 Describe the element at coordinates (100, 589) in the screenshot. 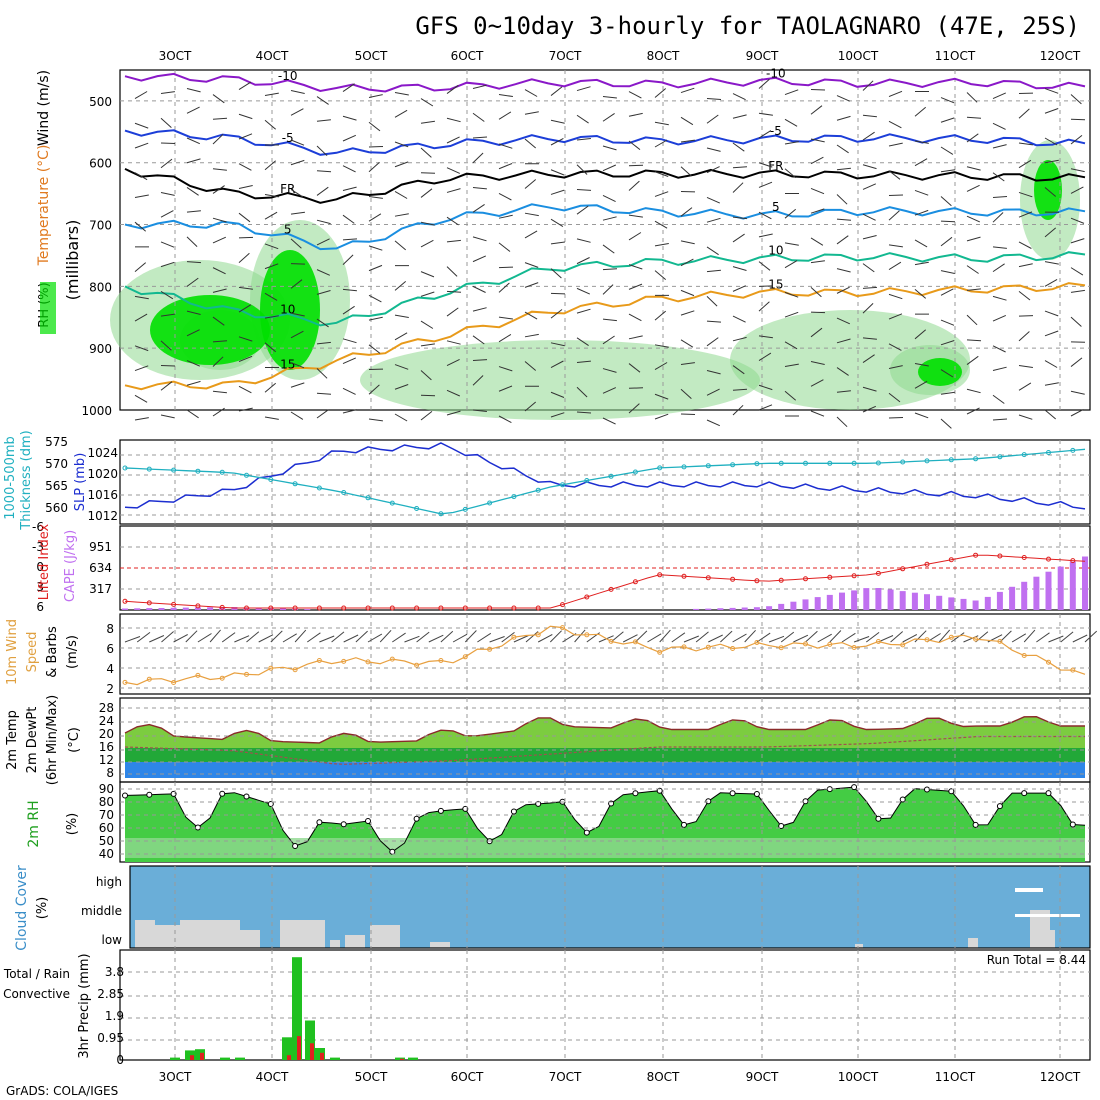

I see `cape-tick: 317` at that location.